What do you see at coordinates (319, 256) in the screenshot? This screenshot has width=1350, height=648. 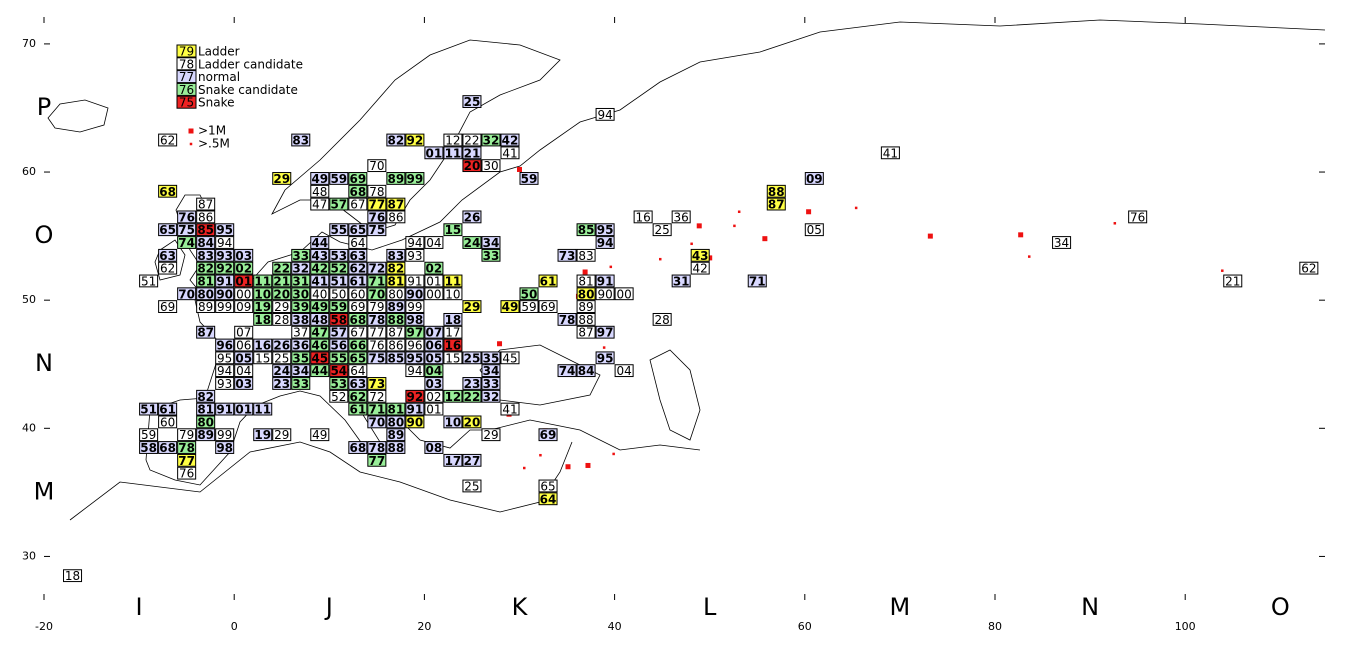 I see `cell-label: 43` at bounding box center [319, 256].